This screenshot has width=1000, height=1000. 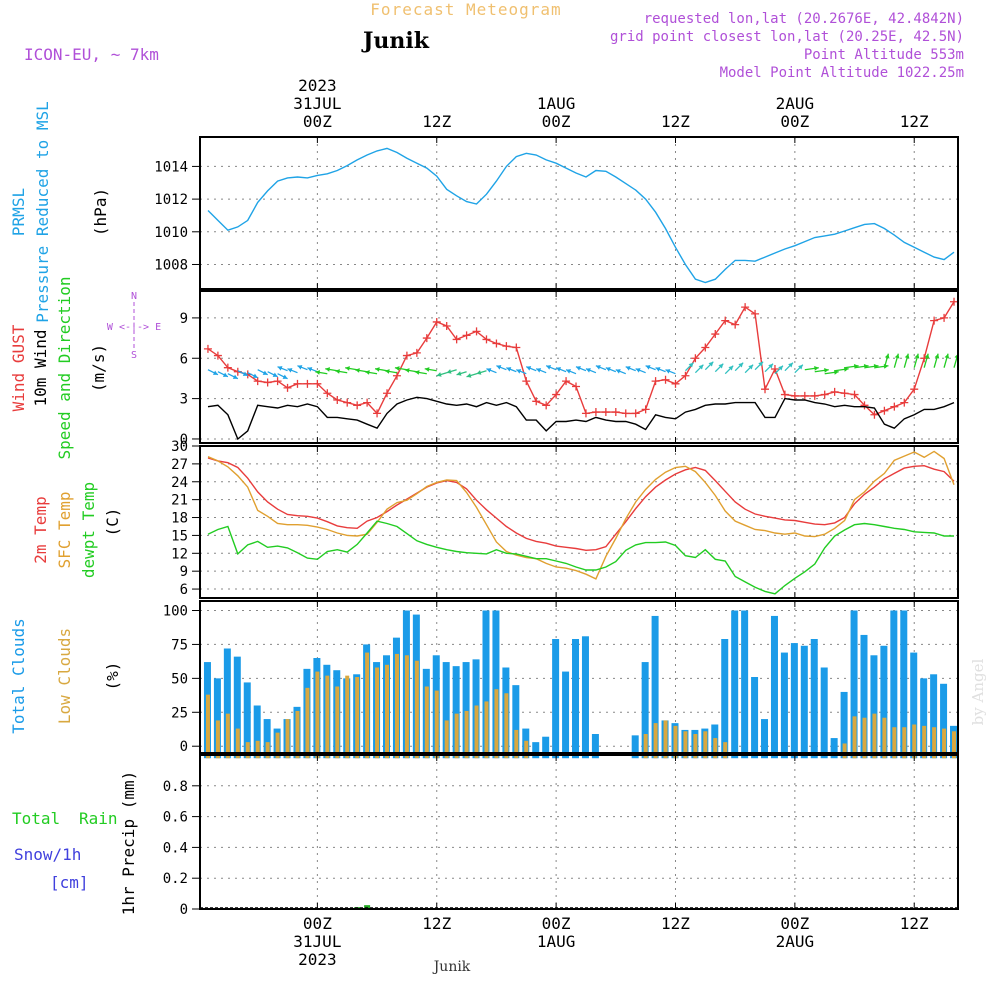 What do you see at coordinates (436, 923) in the screenshot?
I see `time-label-bottom: 12Z` at bounding box center [436, 923].